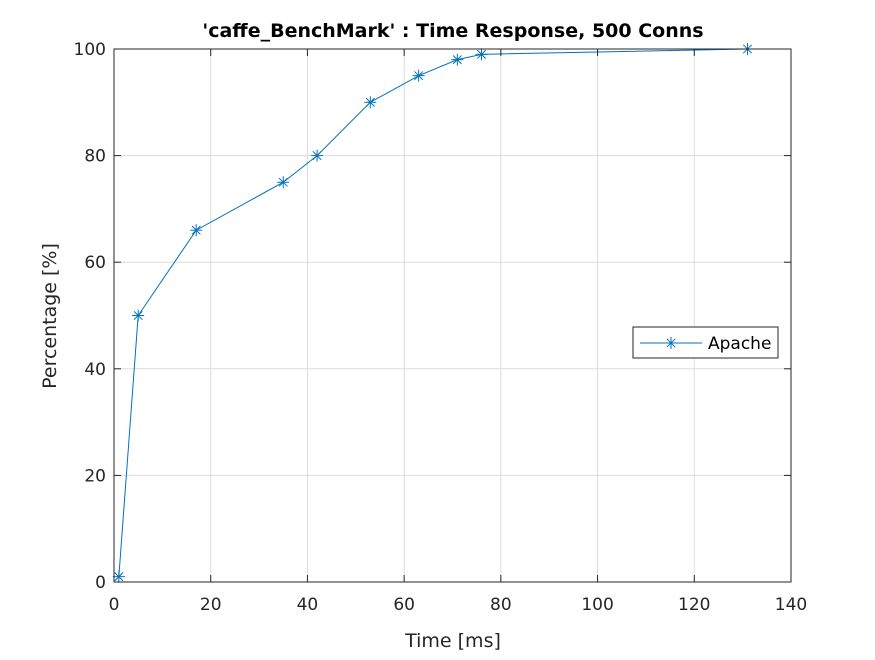  I want to click on x-tick-label: 0, so click(114, 605).